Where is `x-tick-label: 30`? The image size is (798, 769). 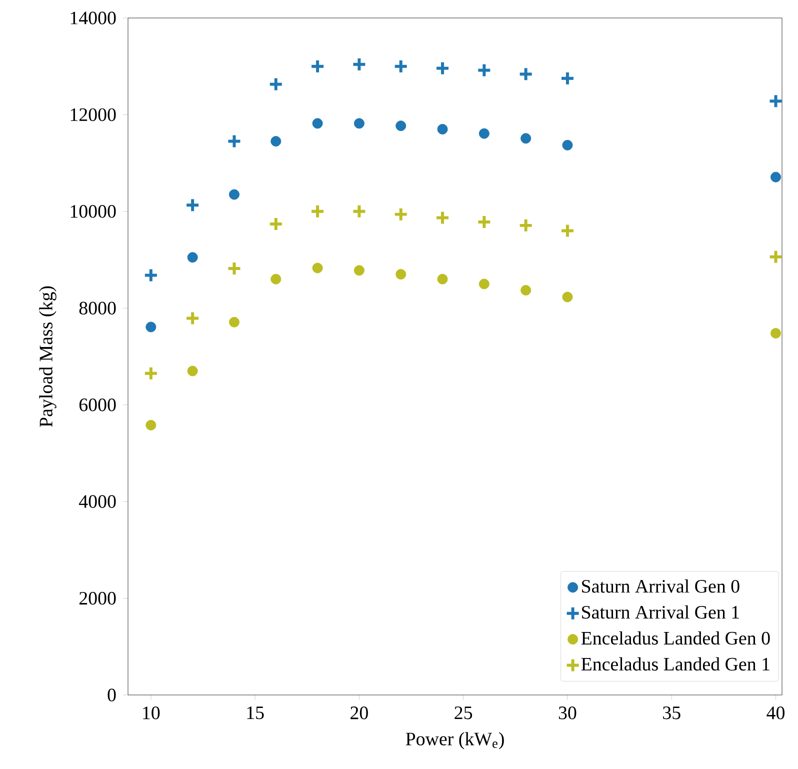 x-tick-label: 30 is located at coordinates (567, 713).